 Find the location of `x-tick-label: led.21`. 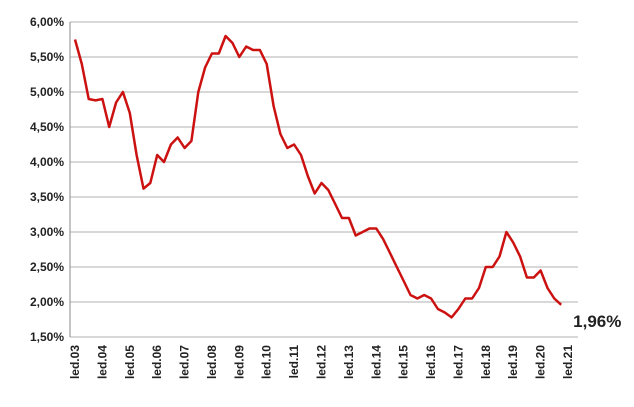

x-tick-label: led.21 is located at coordinates (568, 362).